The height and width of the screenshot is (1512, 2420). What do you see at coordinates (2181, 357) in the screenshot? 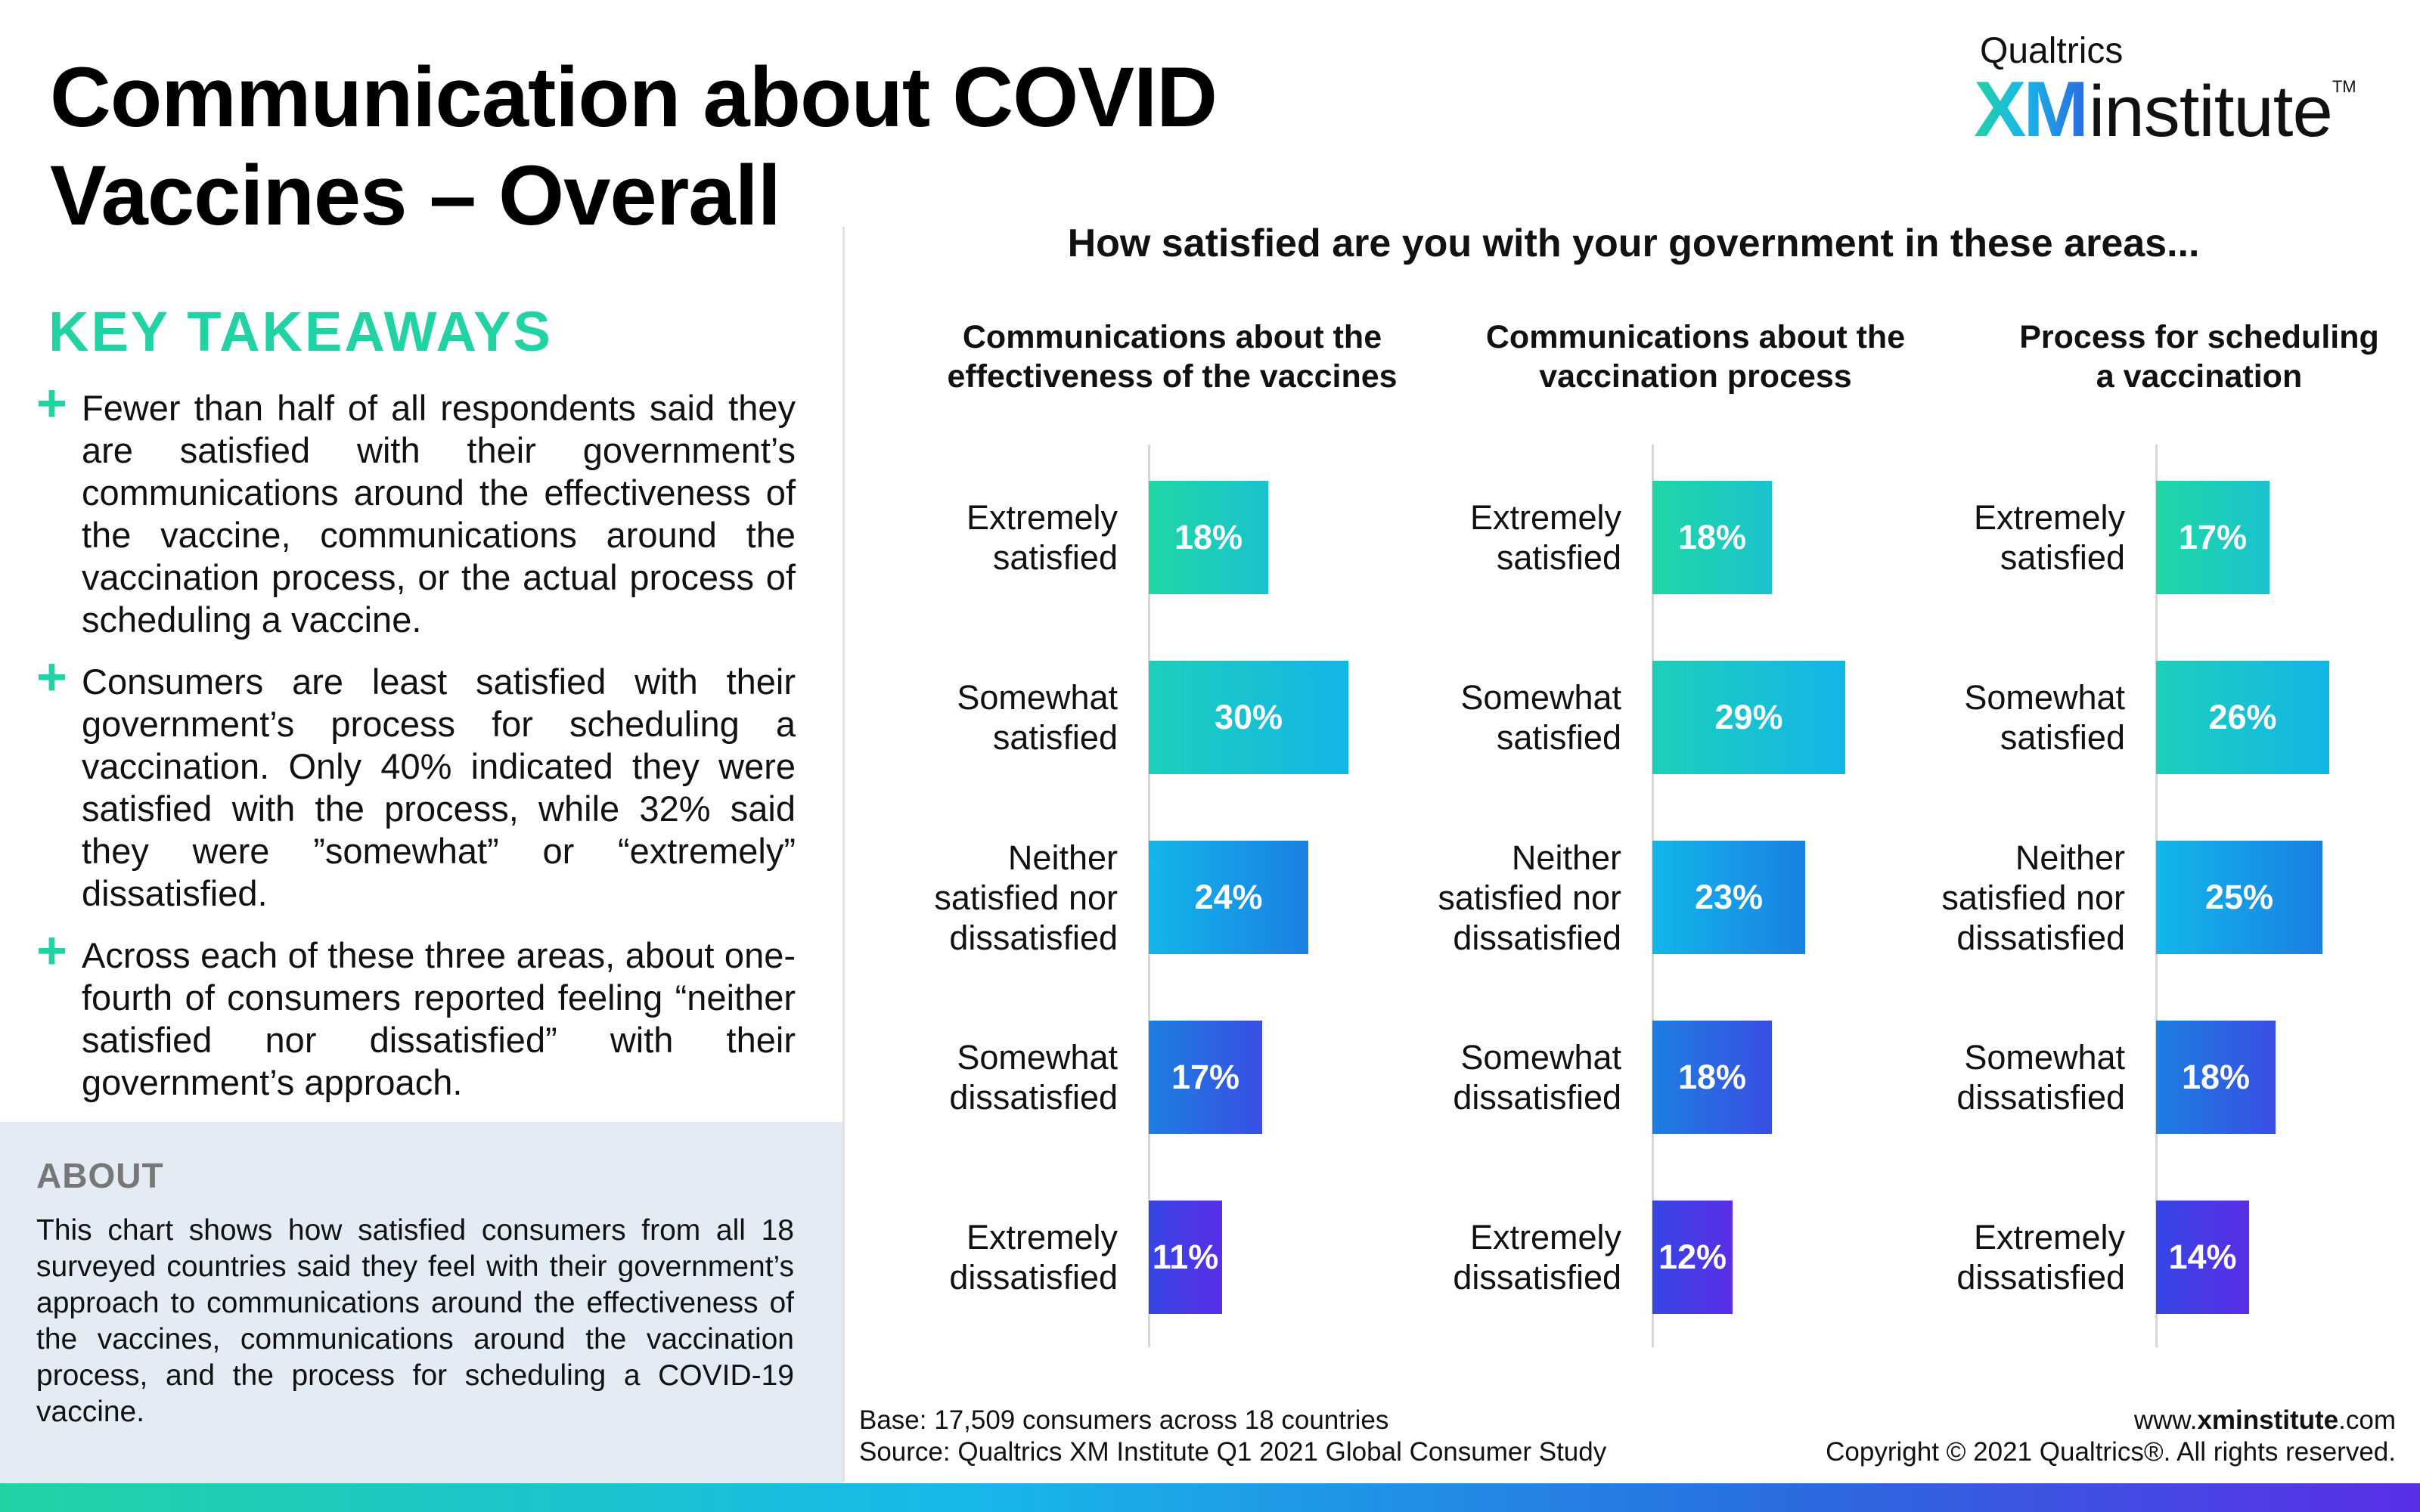
I see `panel-title: Process for scheduling a vaccination` at bounding box center [2181, 357].